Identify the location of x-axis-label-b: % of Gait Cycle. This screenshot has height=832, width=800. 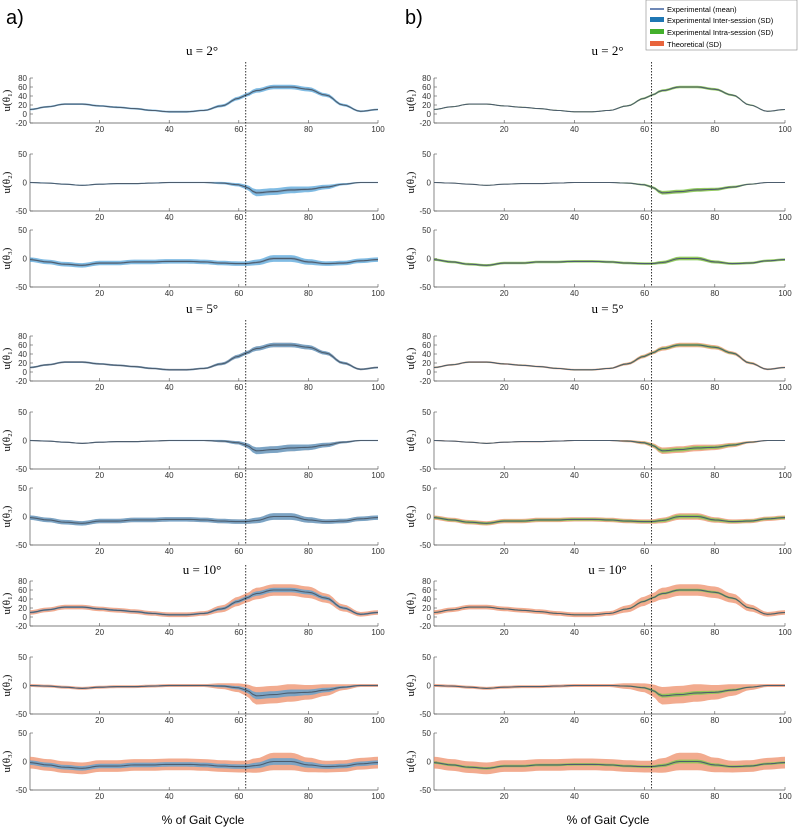
(608, 820).